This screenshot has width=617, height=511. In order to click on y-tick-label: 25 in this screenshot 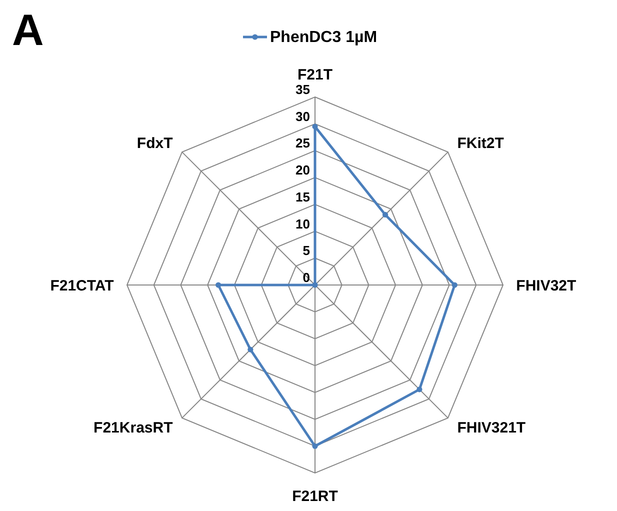, I will do `click(303, 143)`.